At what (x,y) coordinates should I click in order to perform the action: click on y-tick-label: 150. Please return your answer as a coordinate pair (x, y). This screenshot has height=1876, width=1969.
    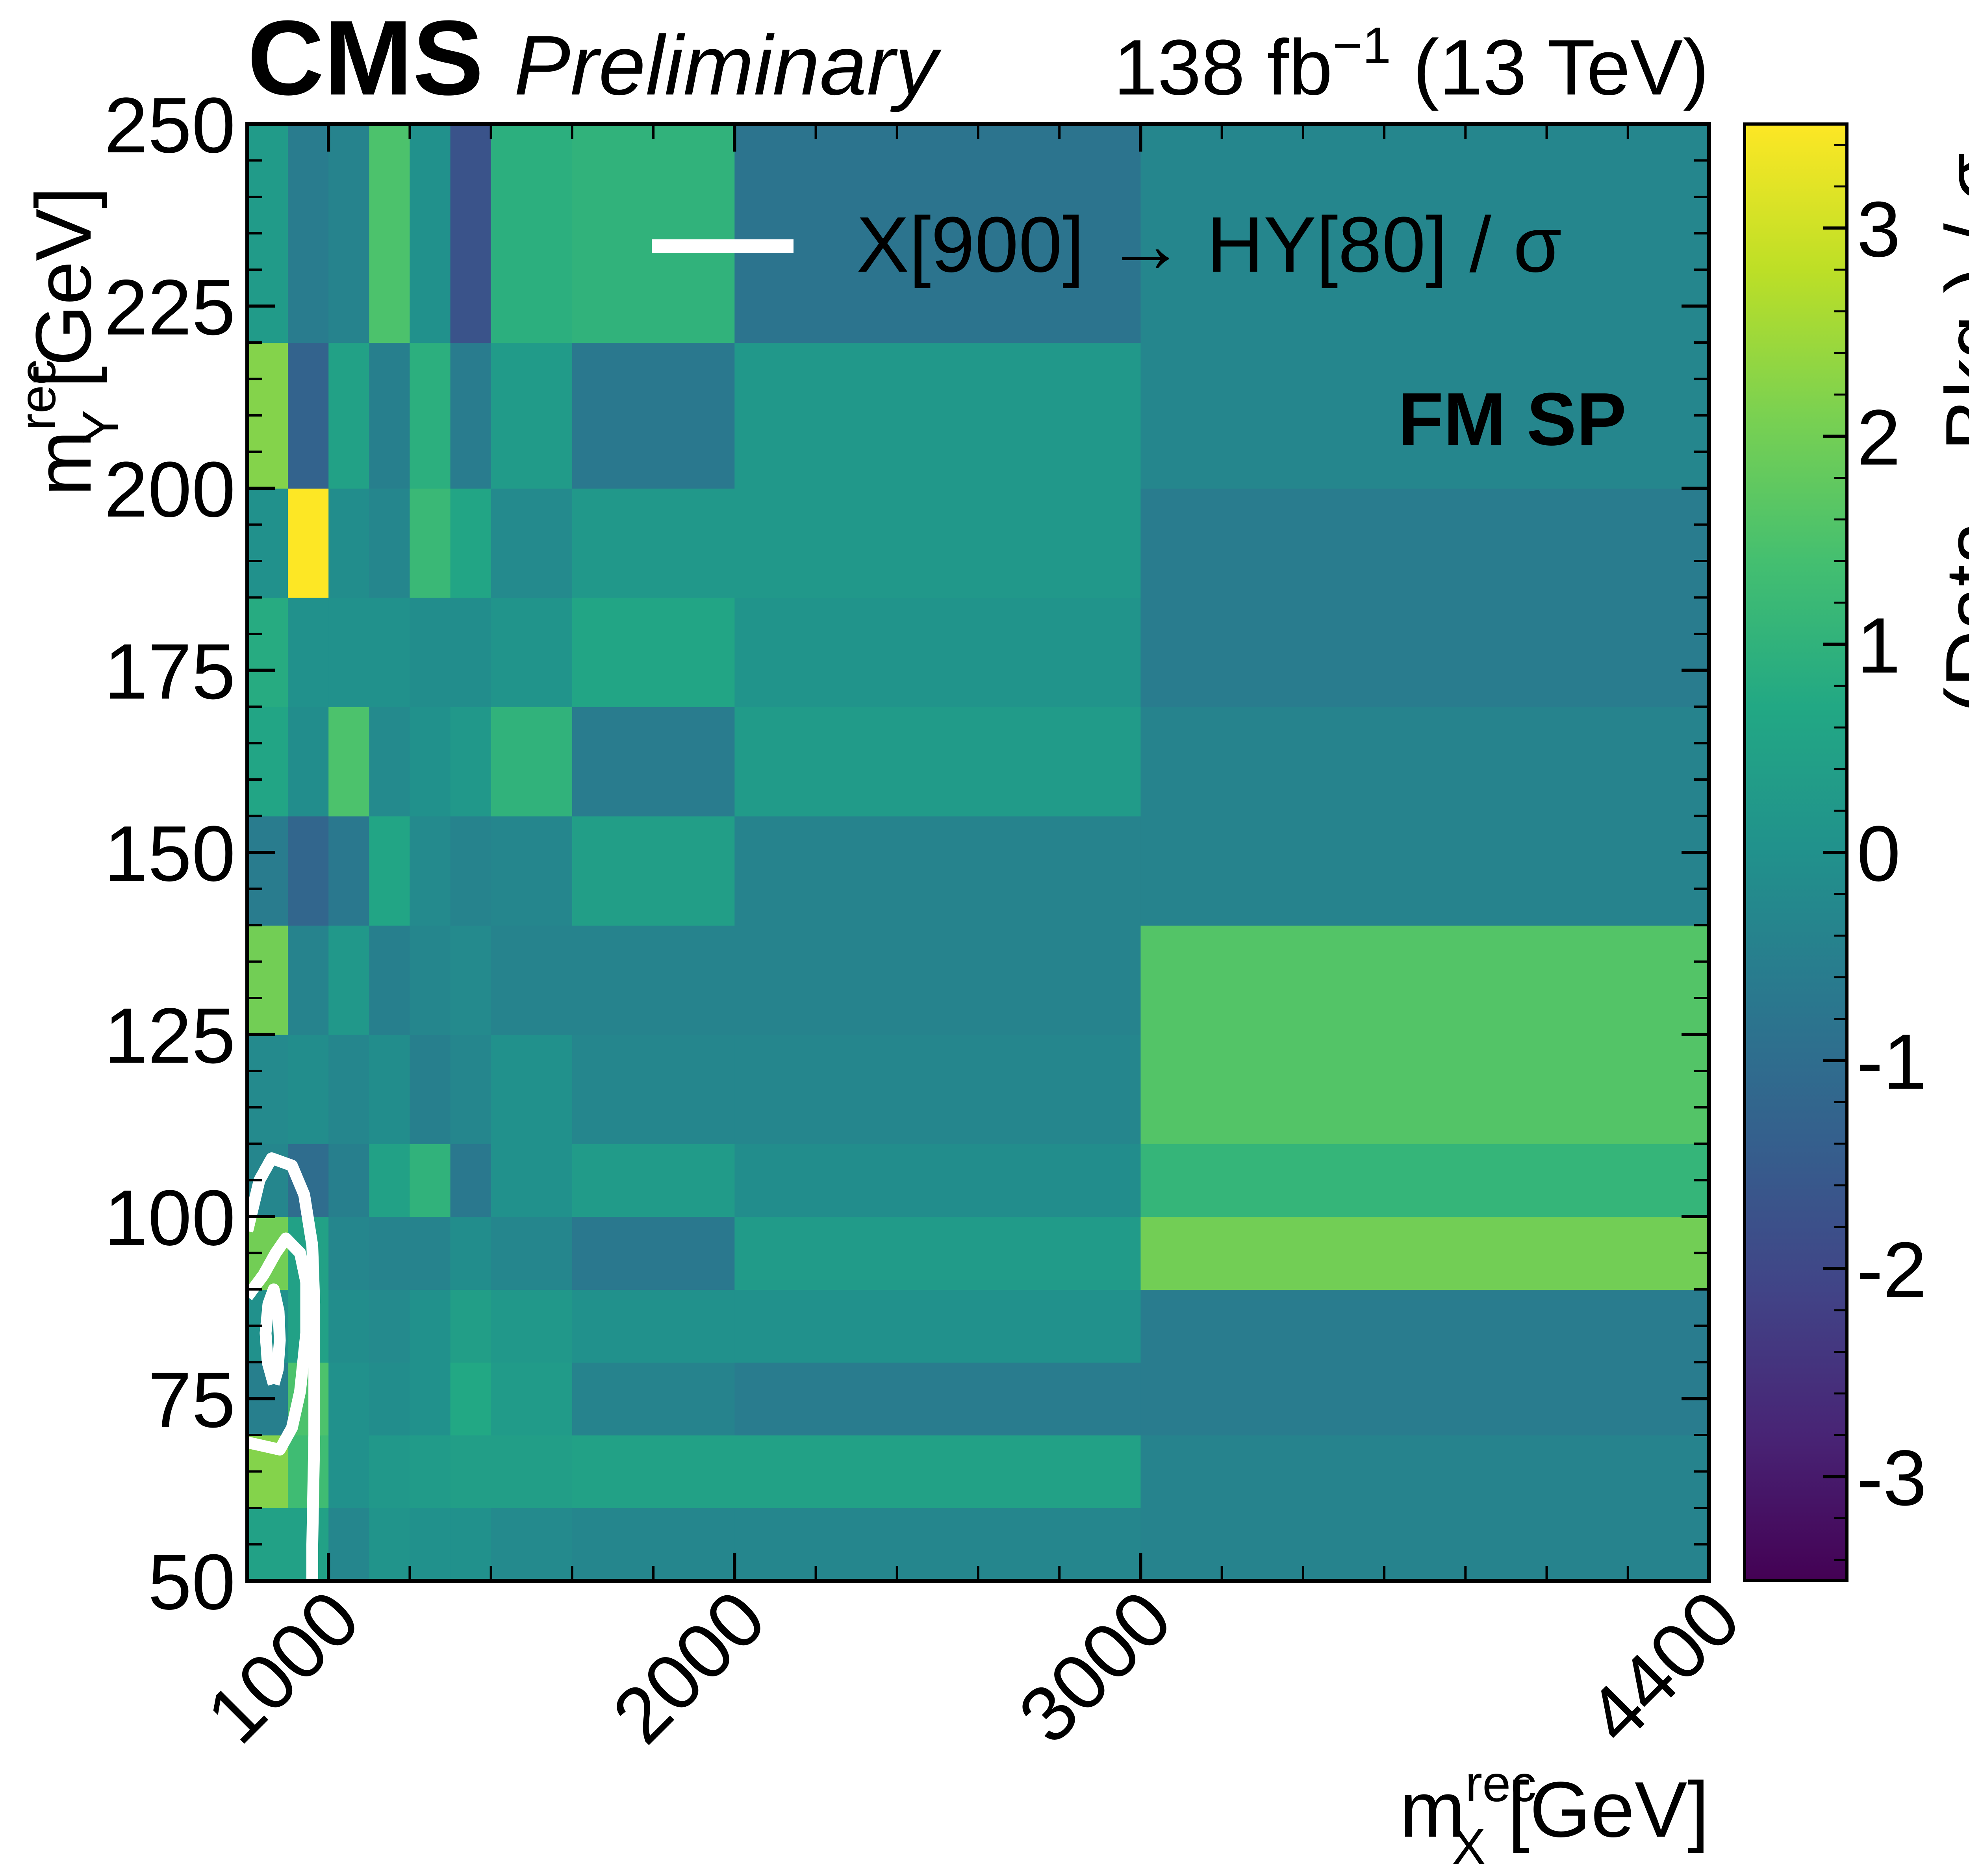
    Looking at the image, I should click on (169, 854).